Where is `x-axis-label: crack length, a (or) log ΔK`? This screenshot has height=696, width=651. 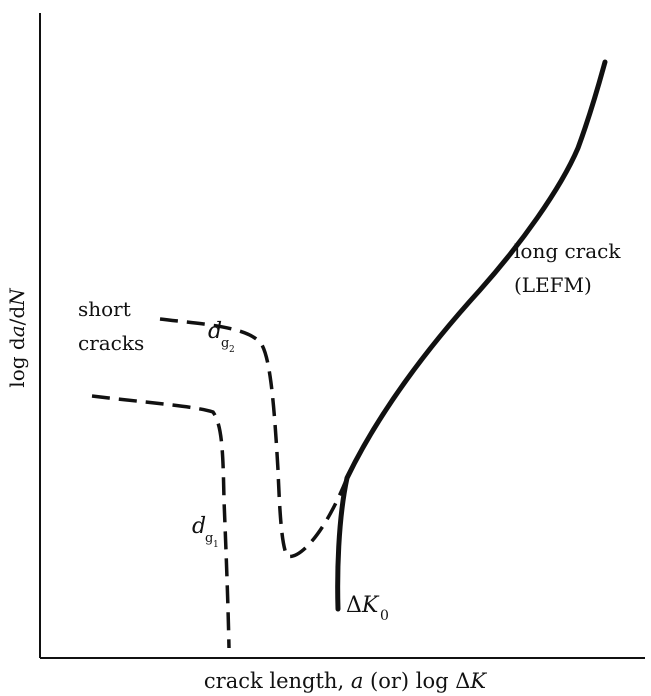
x-axis-label: crack length, a (or) log ΔK is located at coordinates (346, 681).